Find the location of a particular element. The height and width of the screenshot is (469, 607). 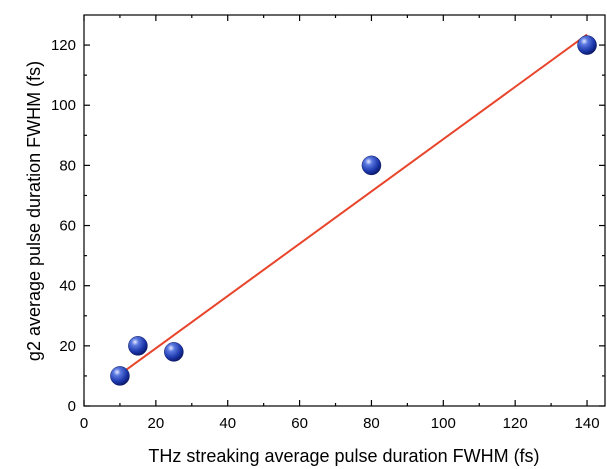

x-tick-label: 140 is located at coordinates (587, 423).